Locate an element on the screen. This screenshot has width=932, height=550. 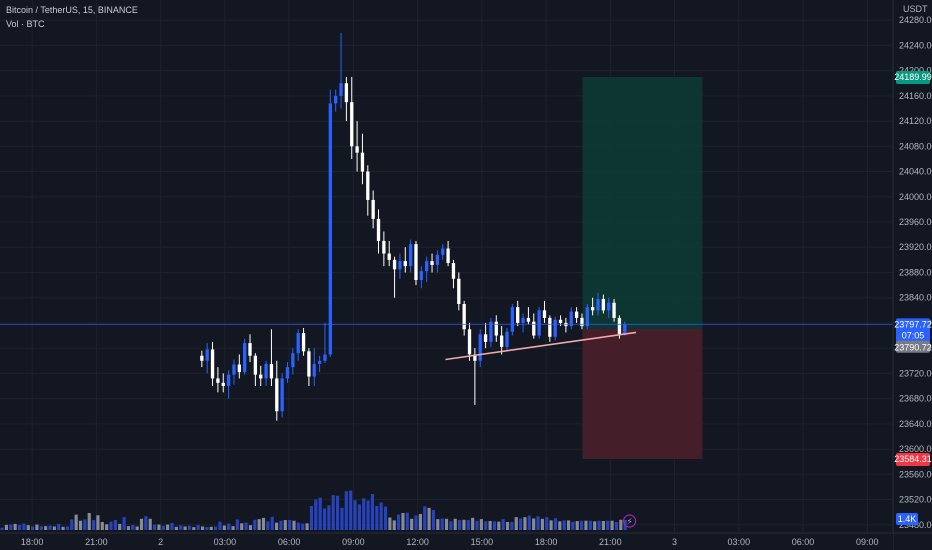
trendline-segment is located at coordinates (541, 346).